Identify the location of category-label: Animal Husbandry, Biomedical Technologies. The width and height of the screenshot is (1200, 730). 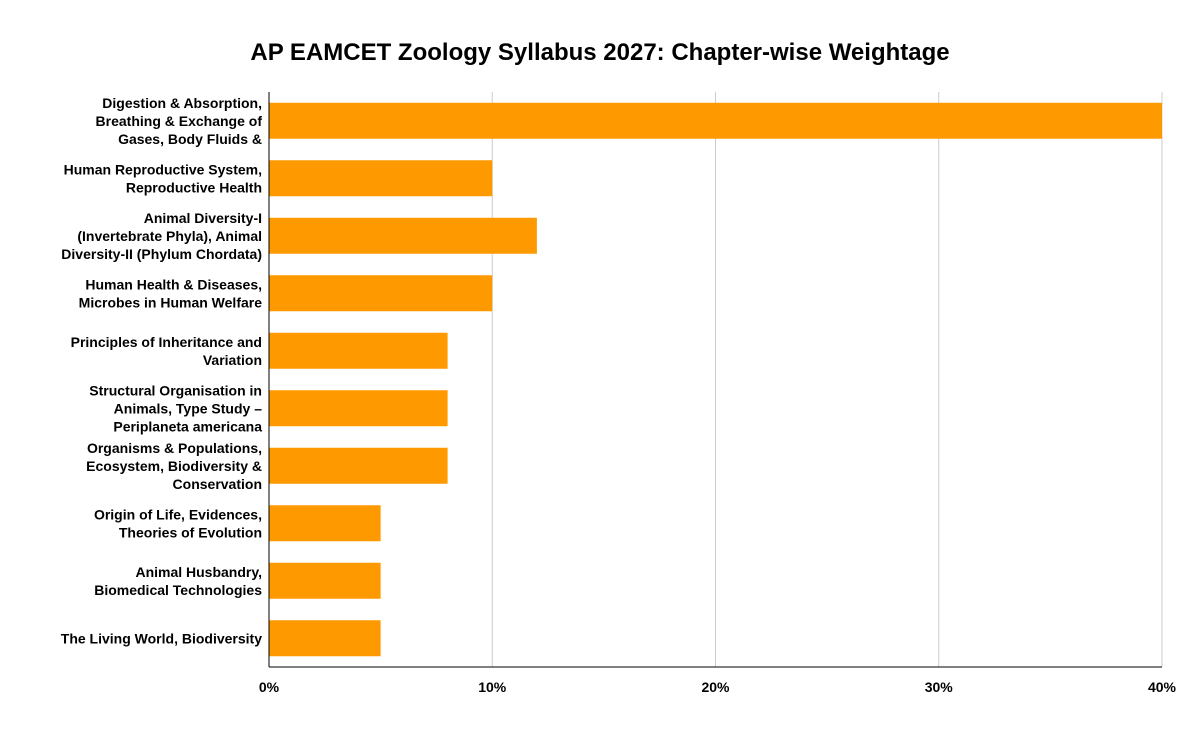
(178, 581).